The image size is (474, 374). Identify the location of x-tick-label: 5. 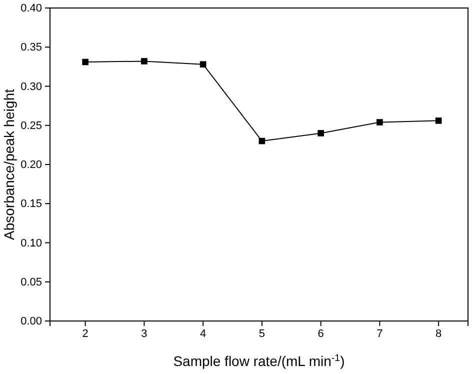
(262, 334).